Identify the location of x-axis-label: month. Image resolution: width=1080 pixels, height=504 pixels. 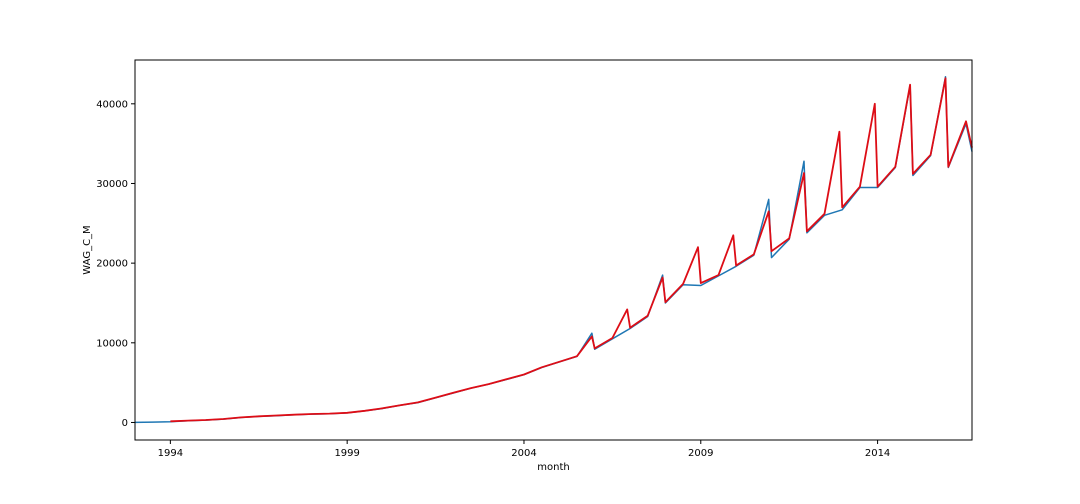
(553, 467).